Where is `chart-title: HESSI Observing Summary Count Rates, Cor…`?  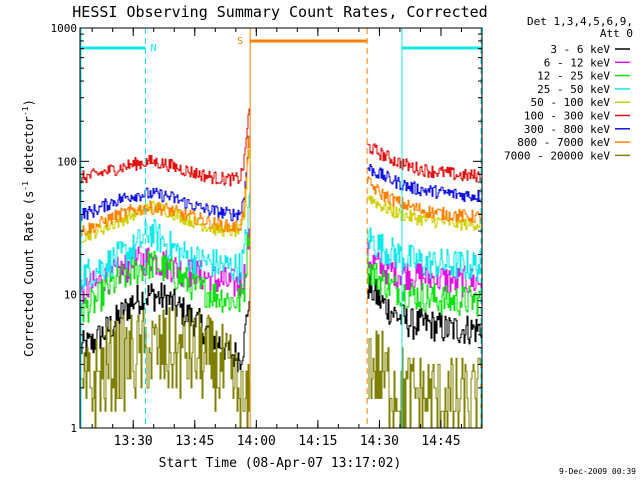
chart-title: HESSI Observing Summary Count Rates, Cor… is located at coordinates (279, 12).